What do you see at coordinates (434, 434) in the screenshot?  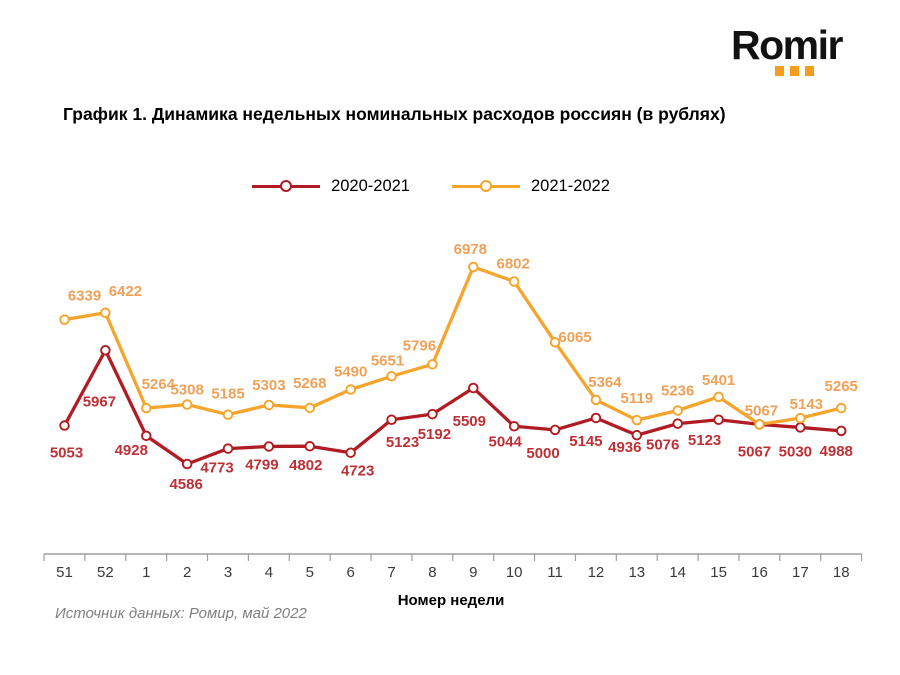 I see `data-label: 5192` at bounding box center [434, 434].